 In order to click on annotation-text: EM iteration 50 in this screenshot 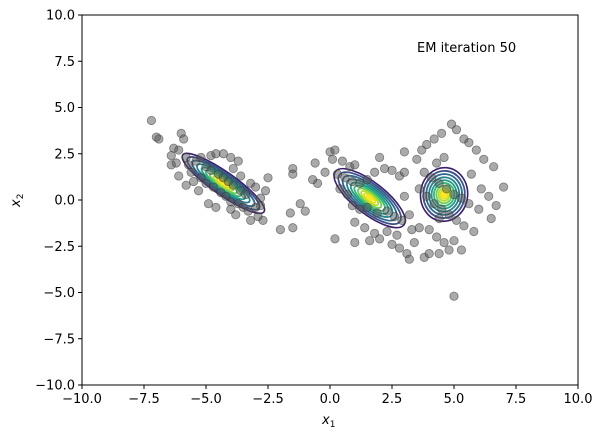, I will do `click(466, 48)`.